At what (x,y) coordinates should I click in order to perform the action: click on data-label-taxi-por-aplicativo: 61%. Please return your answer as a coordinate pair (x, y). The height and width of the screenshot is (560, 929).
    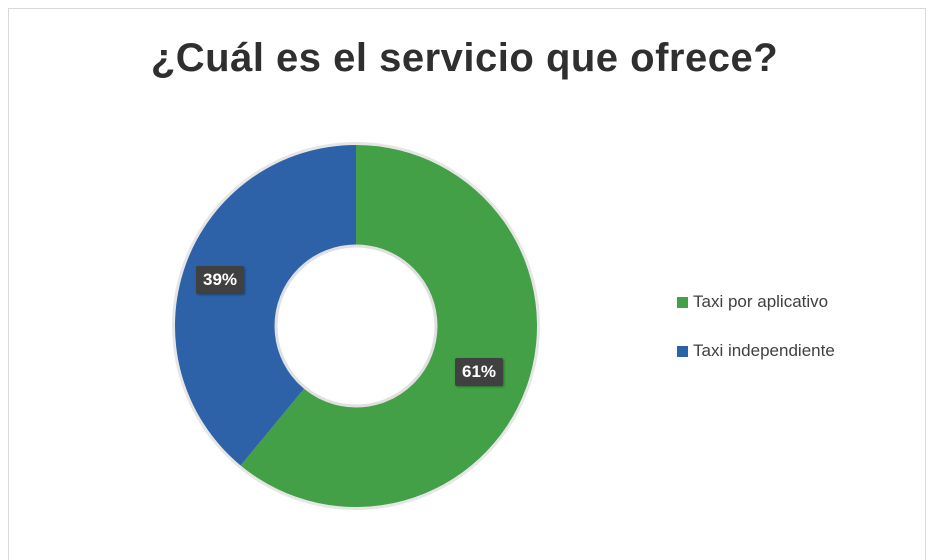
    Looking at the image, I should click on (479, 372).